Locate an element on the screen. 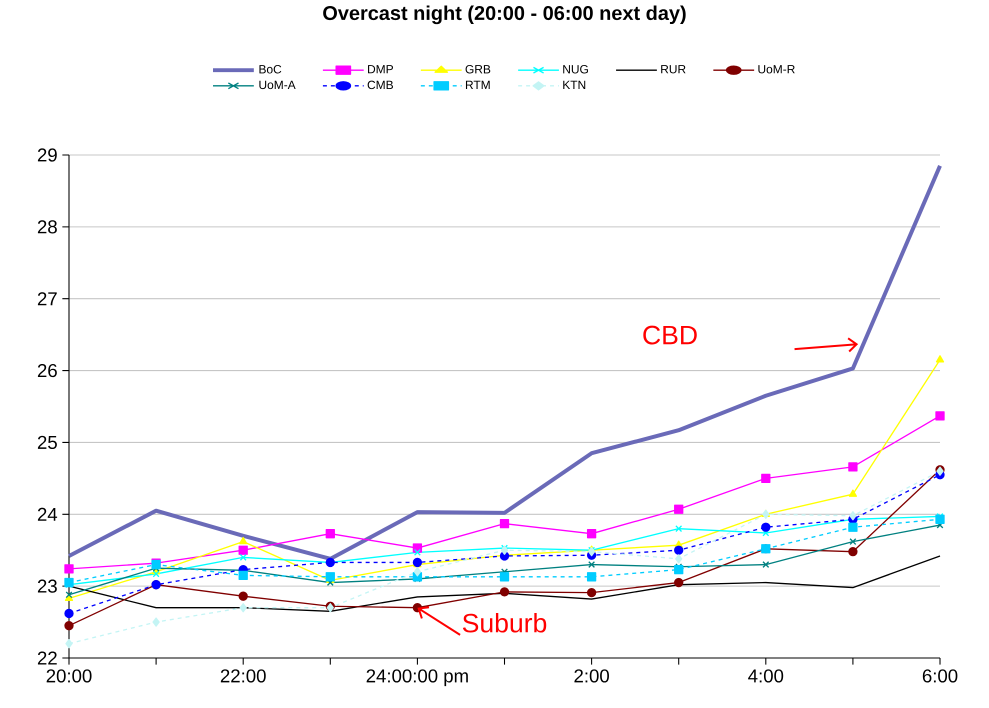  legend-label: KTN is located at coordinates (574, 84).